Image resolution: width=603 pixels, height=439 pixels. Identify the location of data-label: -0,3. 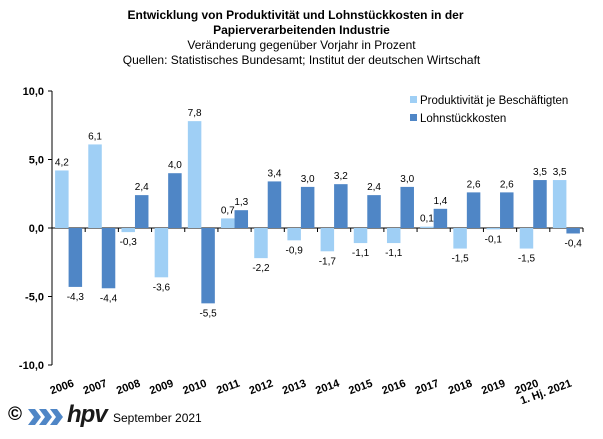
(129, 242).